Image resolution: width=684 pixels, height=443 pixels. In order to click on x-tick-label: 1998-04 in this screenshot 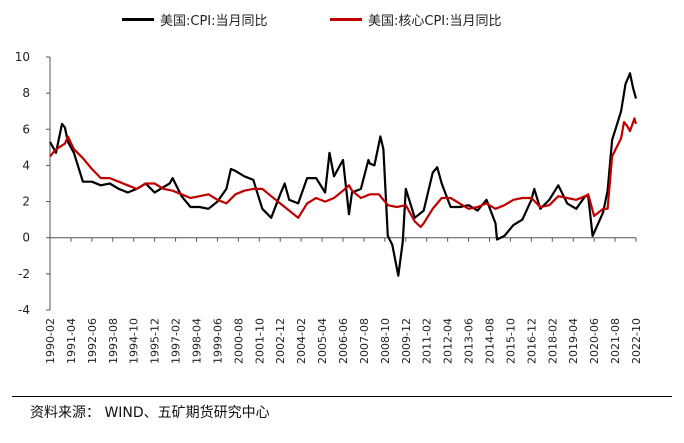, I will do `click(197, 341)`.